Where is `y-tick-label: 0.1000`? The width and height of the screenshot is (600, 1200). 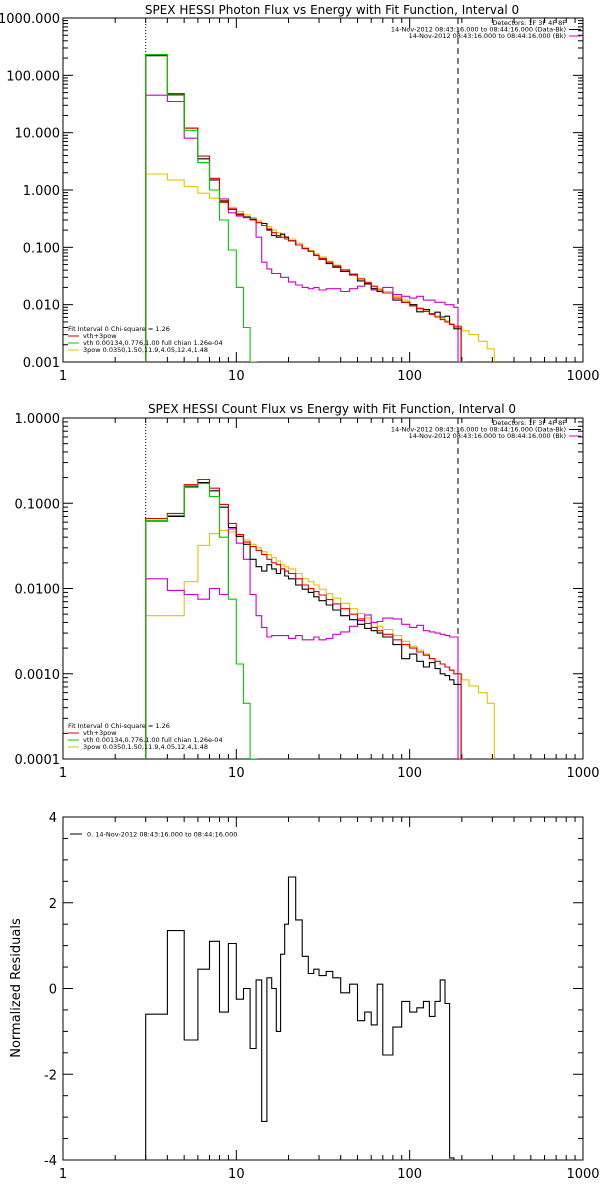
y-tick-label: 0.1000 is located at coordinates (38, 504).